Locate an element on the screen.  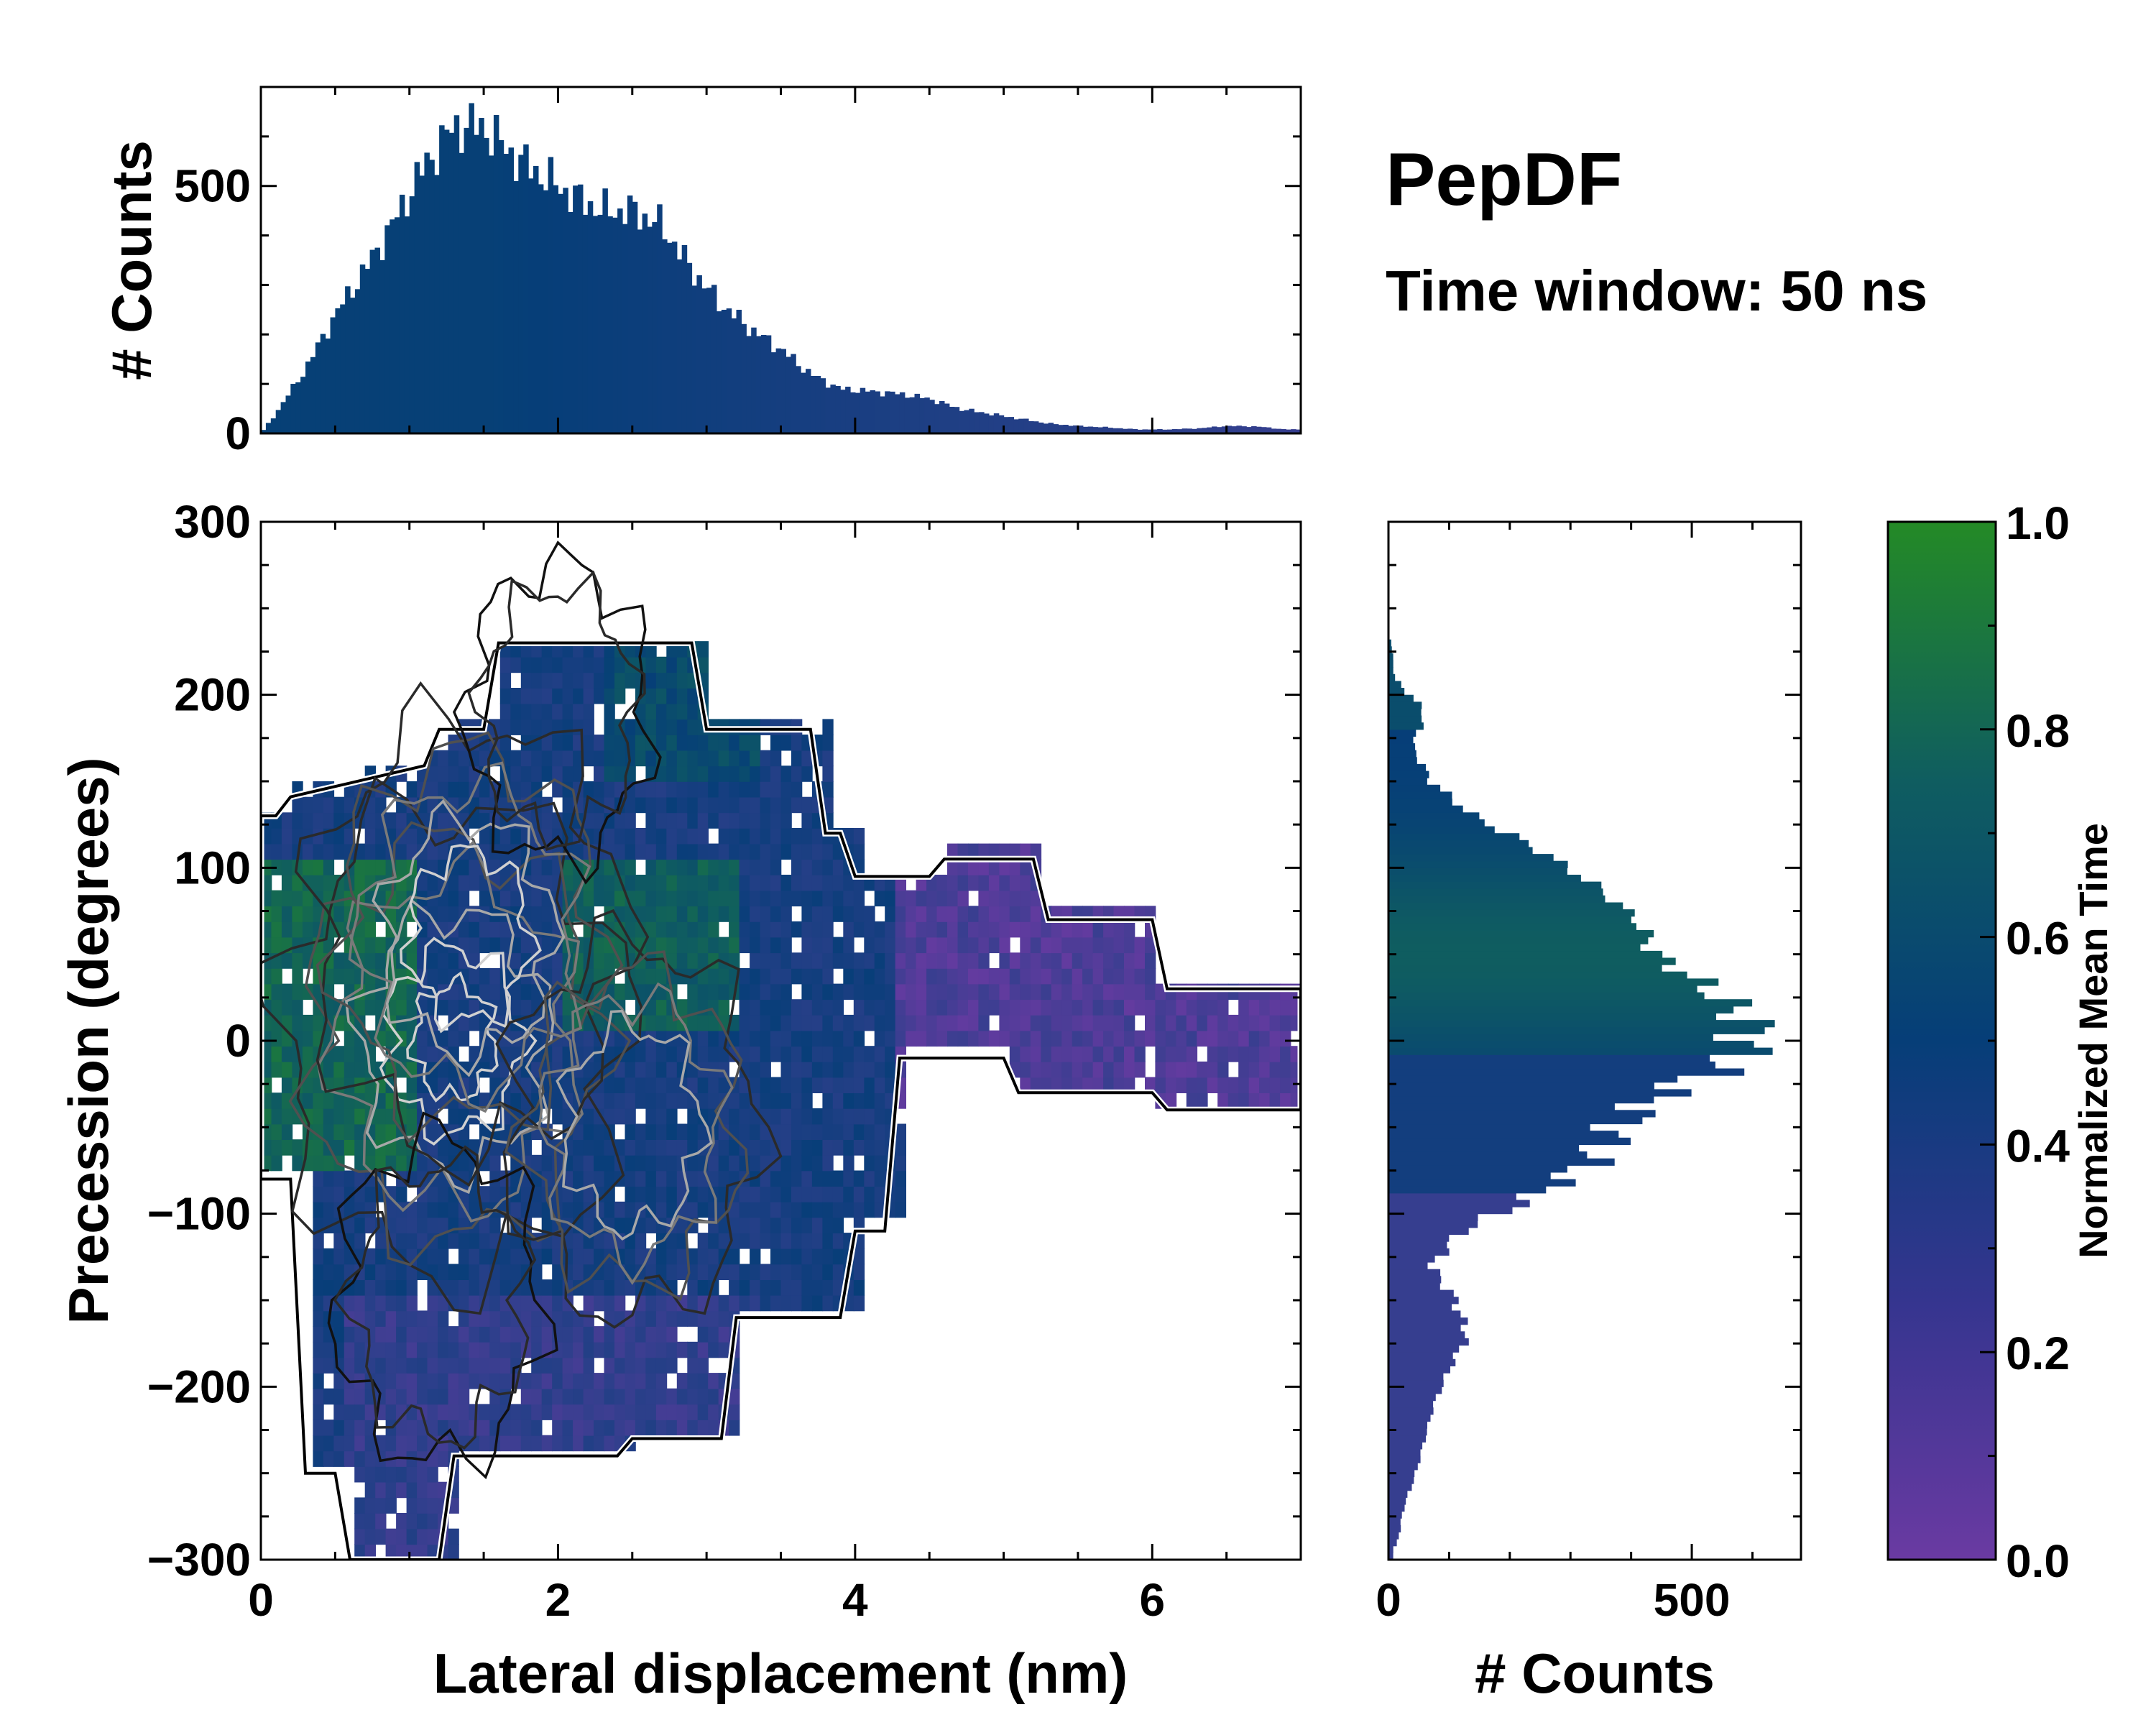
tick-label: 500 is located at coordinates (1692, 1600).